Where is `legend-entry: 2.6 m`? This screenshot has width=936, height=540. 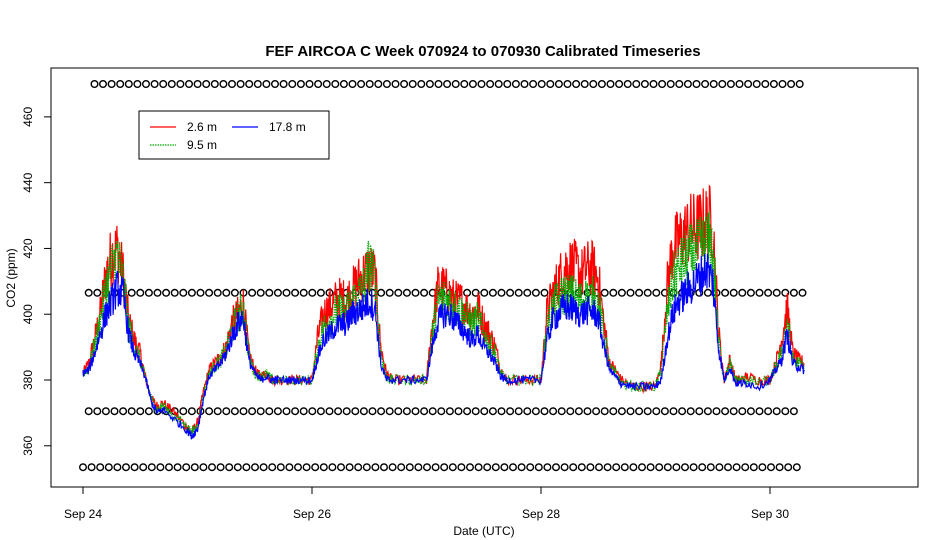
legend-entry: 2.6 m is located at coordinates (183, 127).